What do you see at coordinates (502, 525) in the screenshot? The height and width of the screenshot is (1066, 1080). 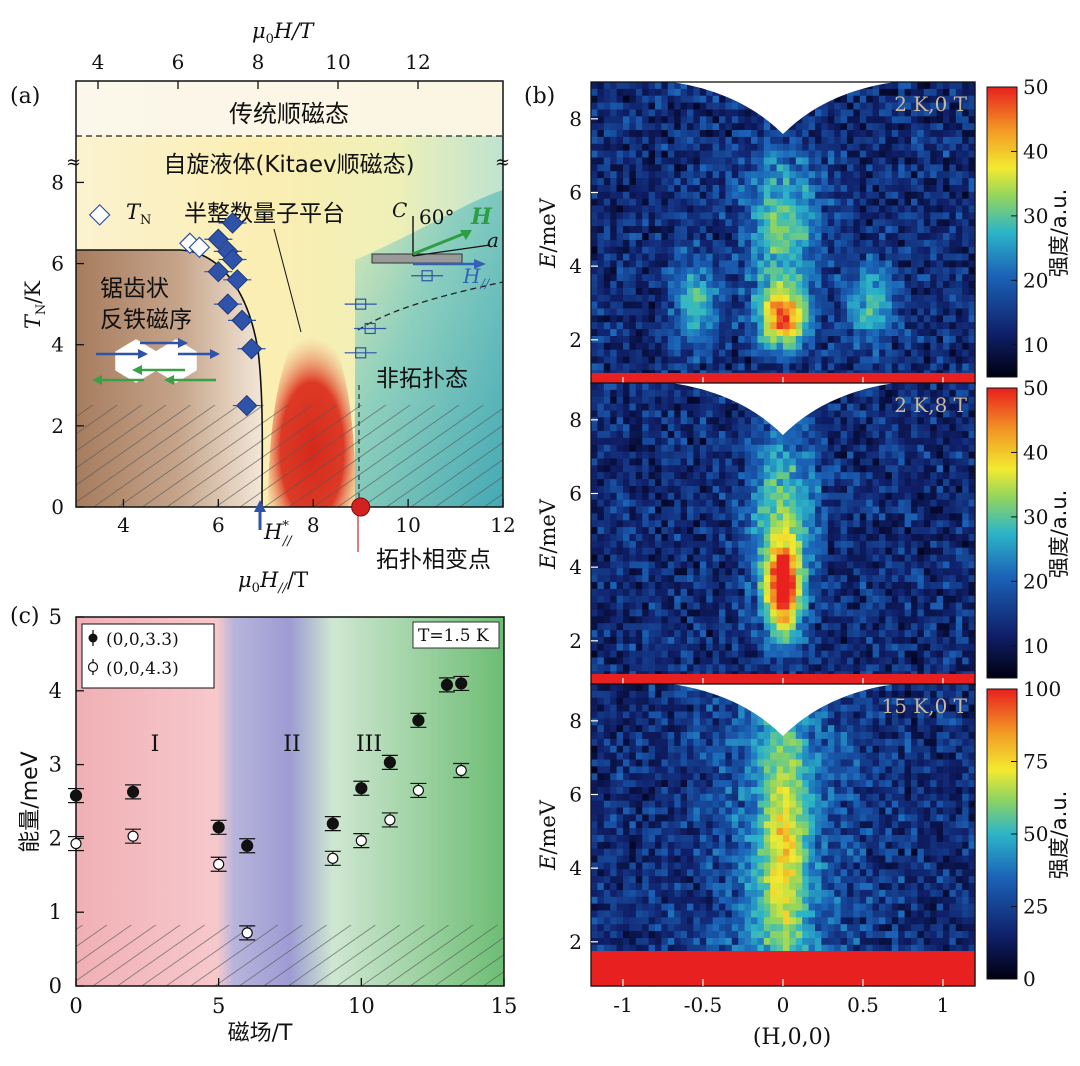 I see `x-tick-label: 12` at bounding box center [502, 525].